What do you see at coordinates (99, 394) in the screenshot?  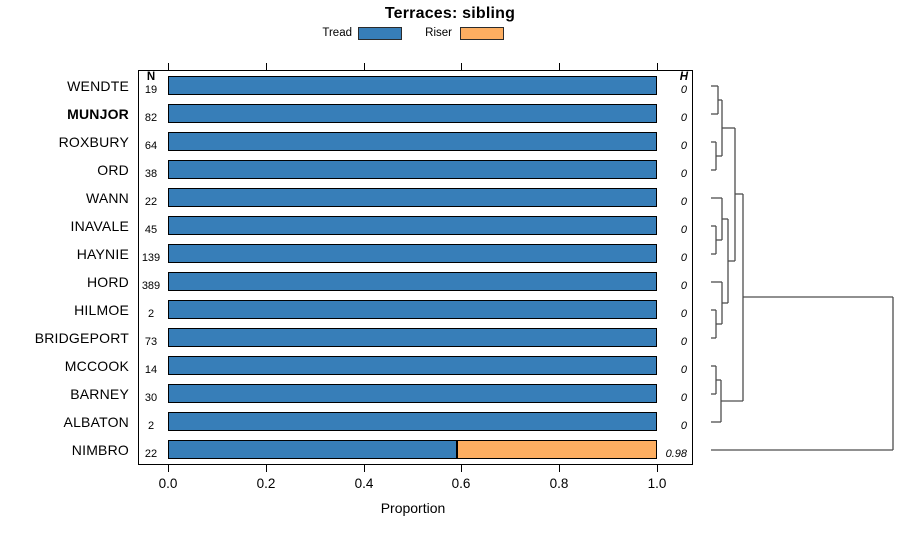 I see `row-label: BARNEY` at bounding box center [99, 394].